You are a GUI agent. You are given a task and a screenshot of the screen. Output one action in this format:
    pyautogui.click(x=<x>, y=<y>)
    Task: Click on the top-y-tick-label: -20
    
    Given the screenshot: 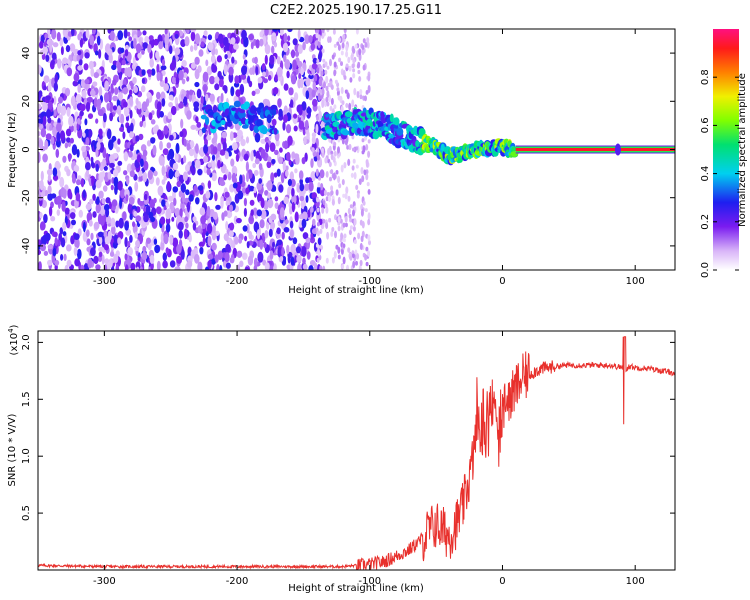 What is the action you would take?
    pyautogui.click(x=26, y=198)
    